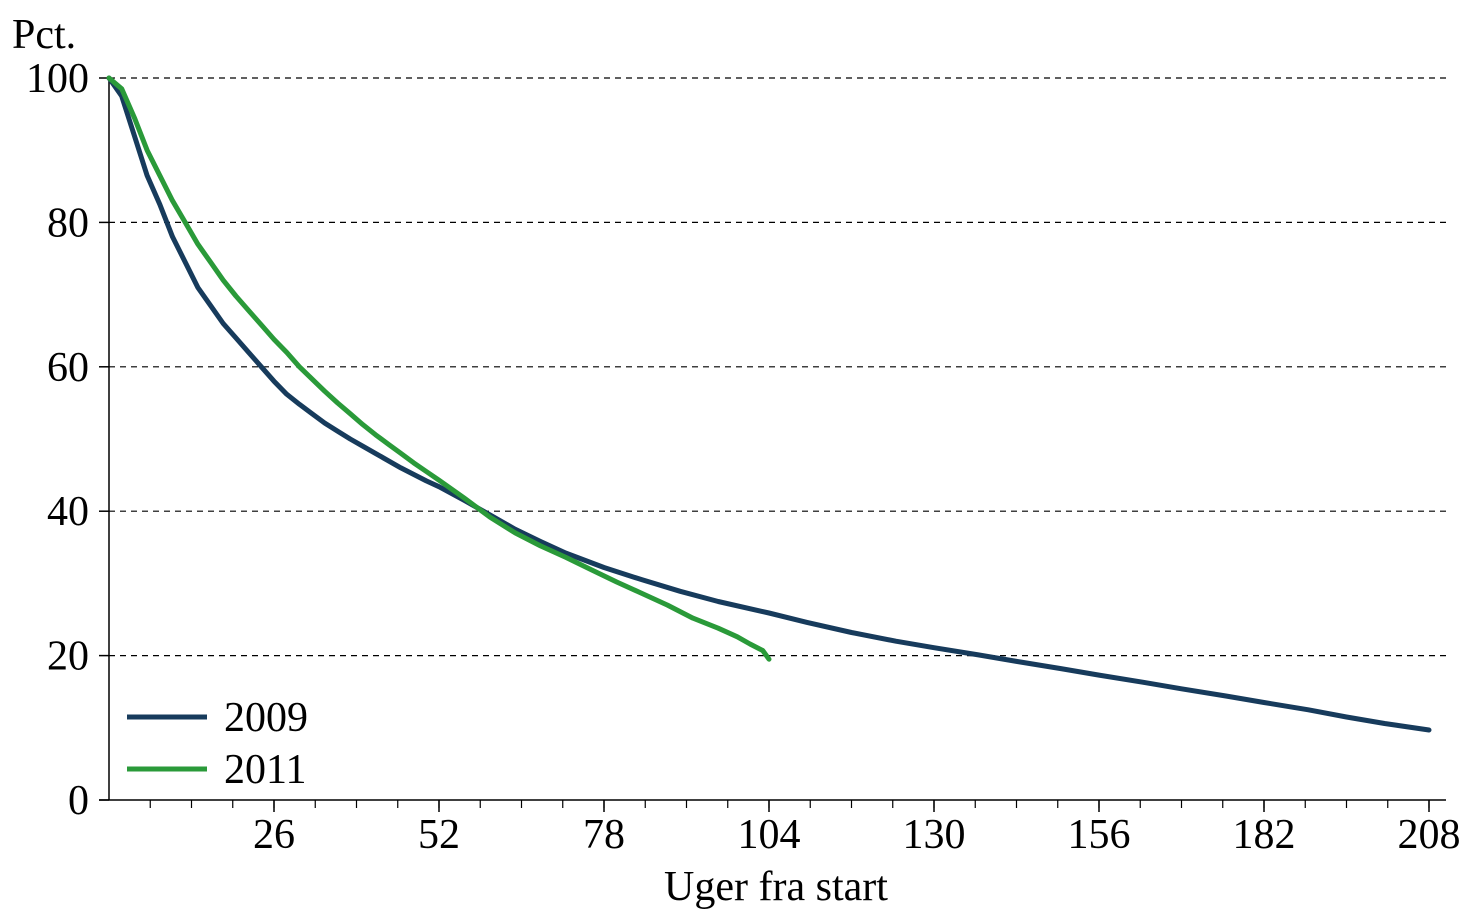 Image resolution: width=1469 pixels, height=917 pixels. Describe the element at coordinates (274, 835) in the screenshot. I see `x-tick-label-26: 26` at that location.